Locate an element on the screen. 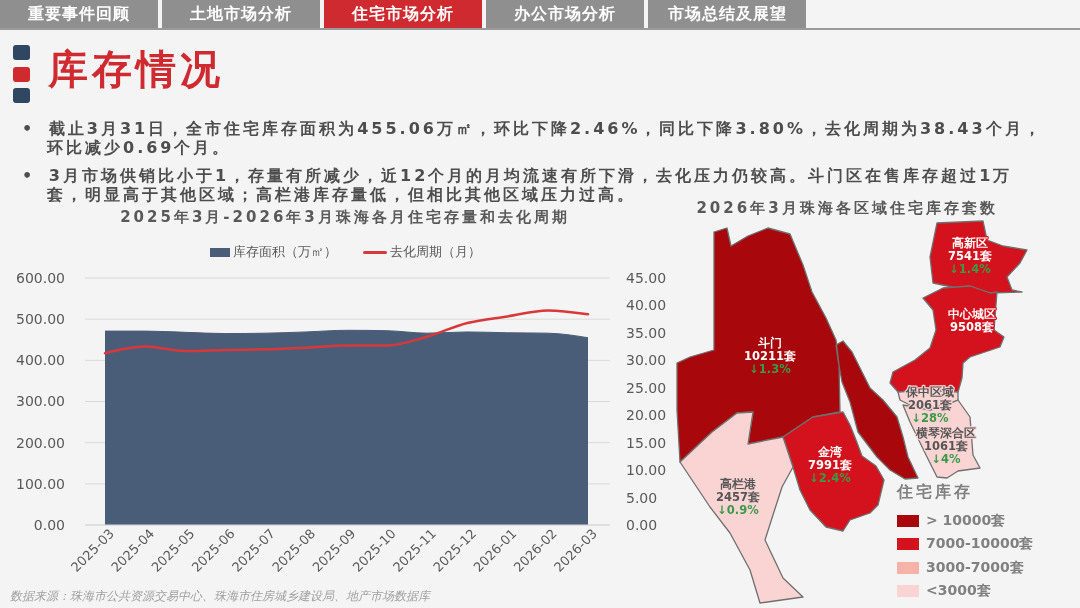 The height and width of the screenshot is (608, 1080). y2-tick-label: 40.00 is located at coordinates (646, 305).